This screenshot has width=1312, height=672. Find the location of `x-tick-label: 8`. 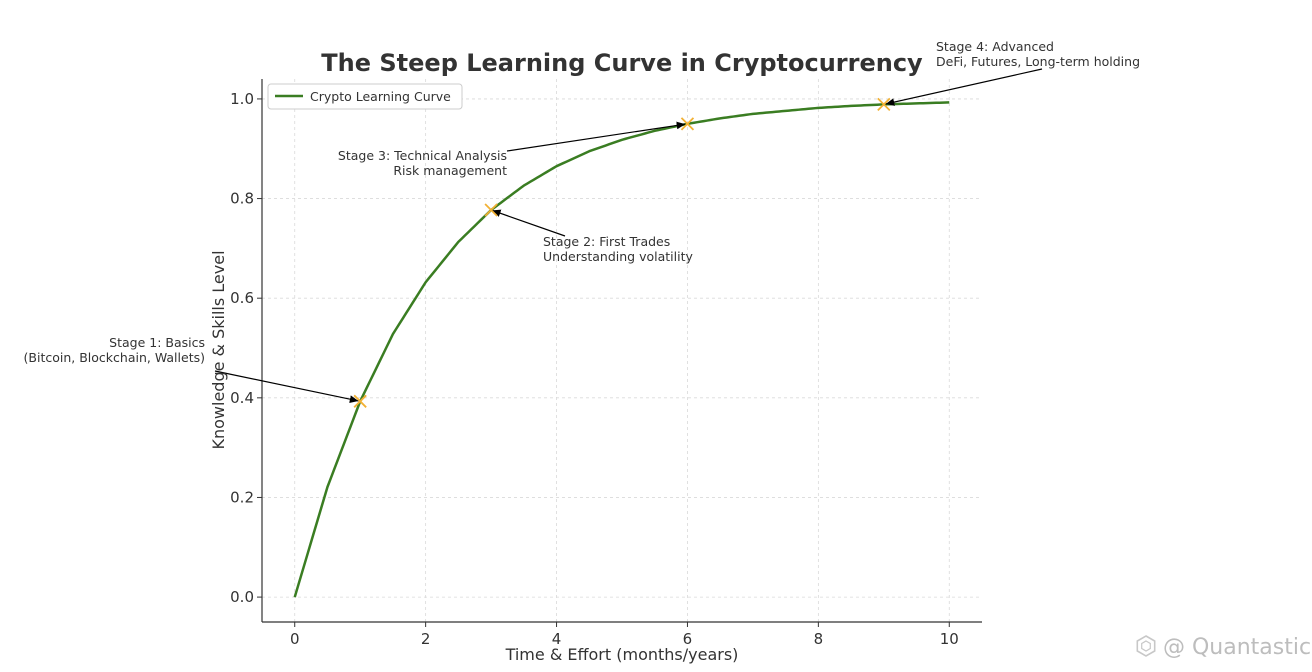

x-tick-label: 8 is located at coordinates (819, 639).